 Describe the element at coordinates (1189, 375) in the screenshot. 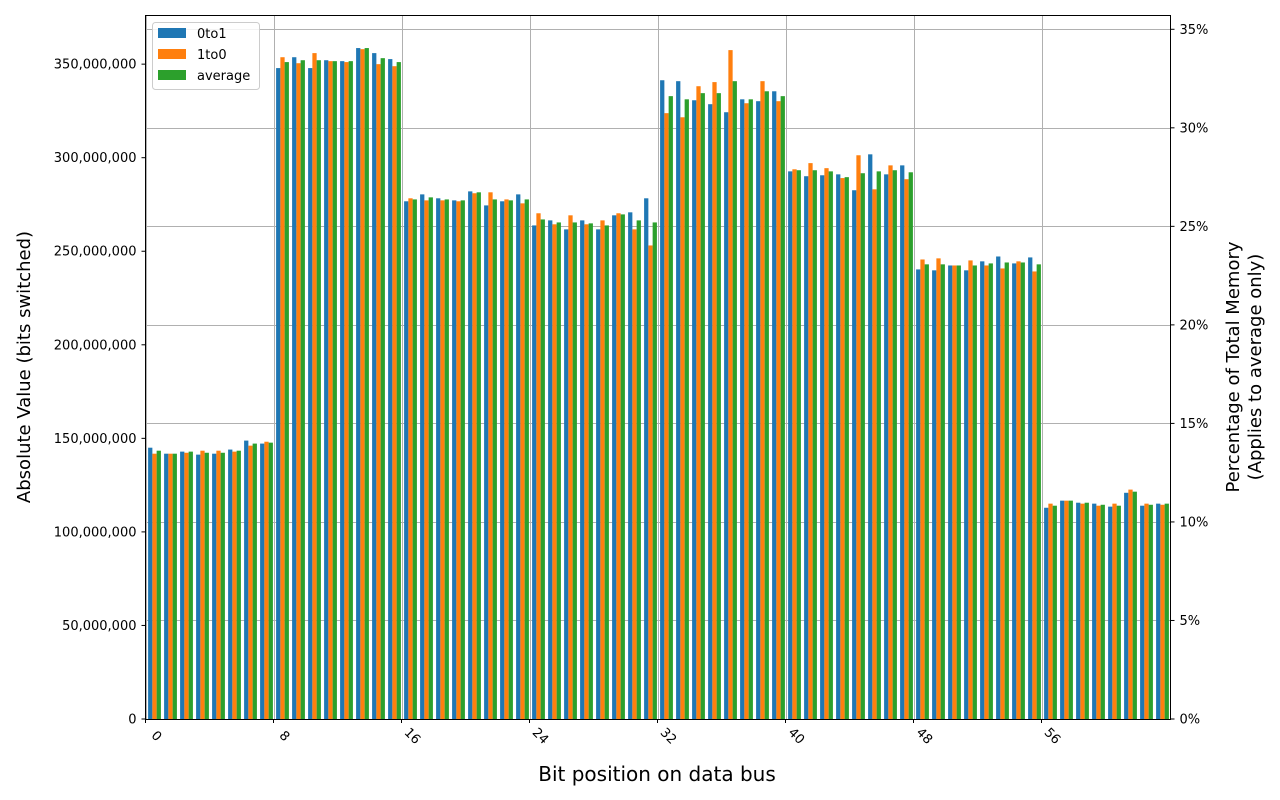

I see `right-y-axis: 0% 5% 10% 15% 20% 25% 30% 35%` at that location.